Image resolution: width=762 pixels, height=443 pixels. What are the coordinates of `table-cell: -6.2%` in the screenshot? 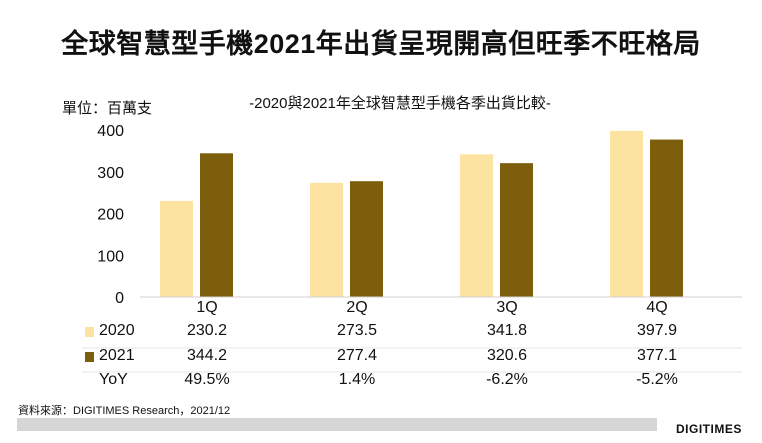 It's located at (507, 379).